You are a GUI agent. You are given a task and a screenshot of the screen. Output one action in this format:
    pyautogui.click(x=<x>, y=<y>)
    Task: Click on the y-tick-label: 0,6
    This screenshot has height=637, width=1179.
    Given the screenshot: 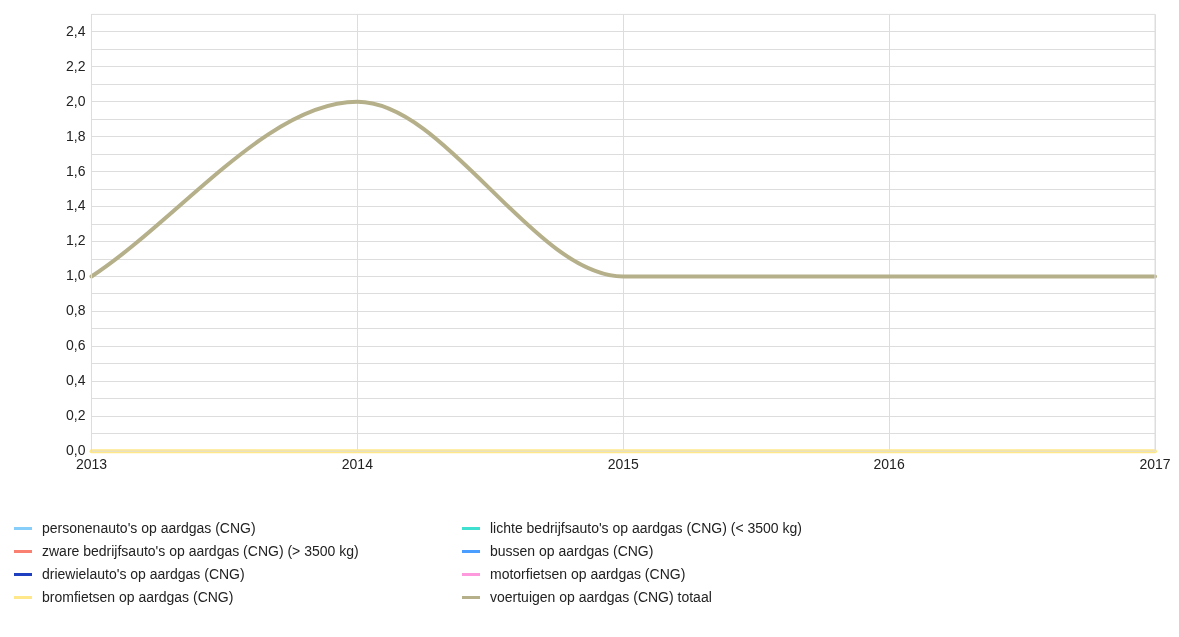 What is the action you would take?
    pyautogui.click(x=75, y=345)
    